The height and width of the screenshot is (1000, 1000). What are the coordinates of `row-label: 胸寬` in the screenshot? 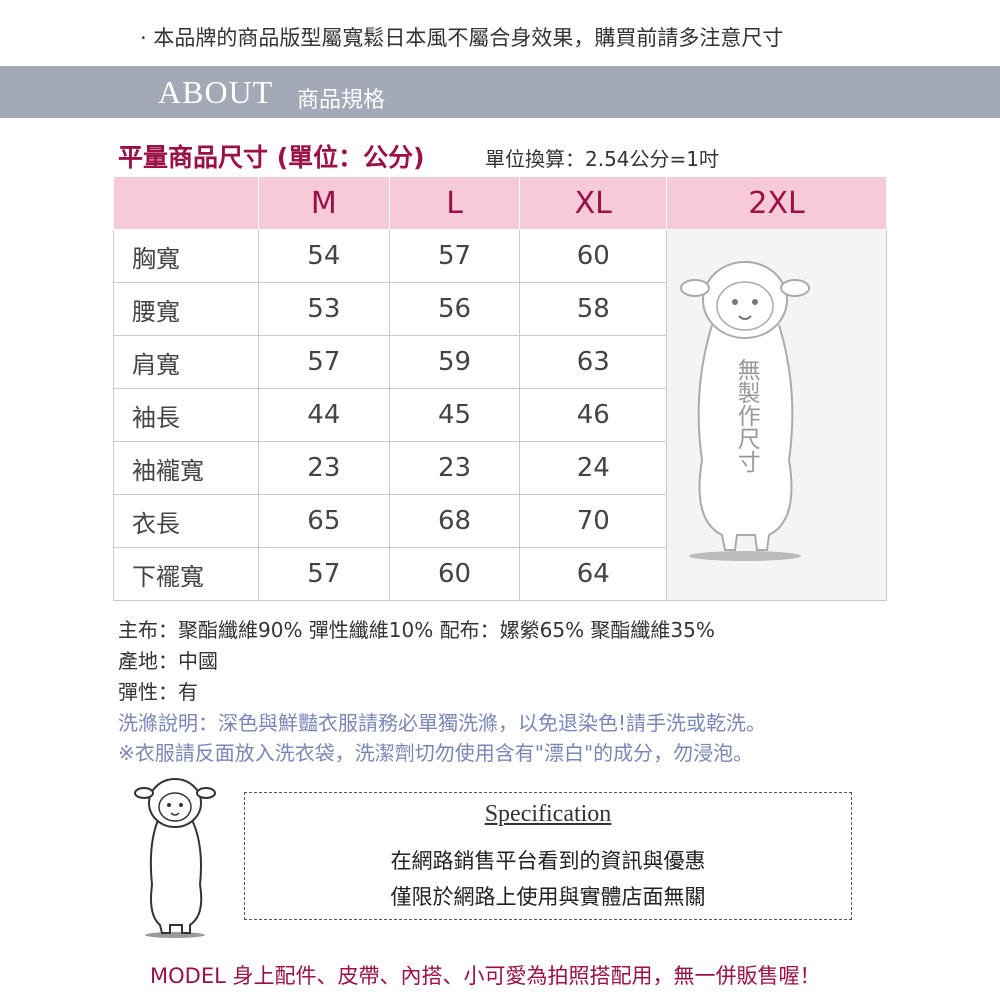 It's located at (186, 256).